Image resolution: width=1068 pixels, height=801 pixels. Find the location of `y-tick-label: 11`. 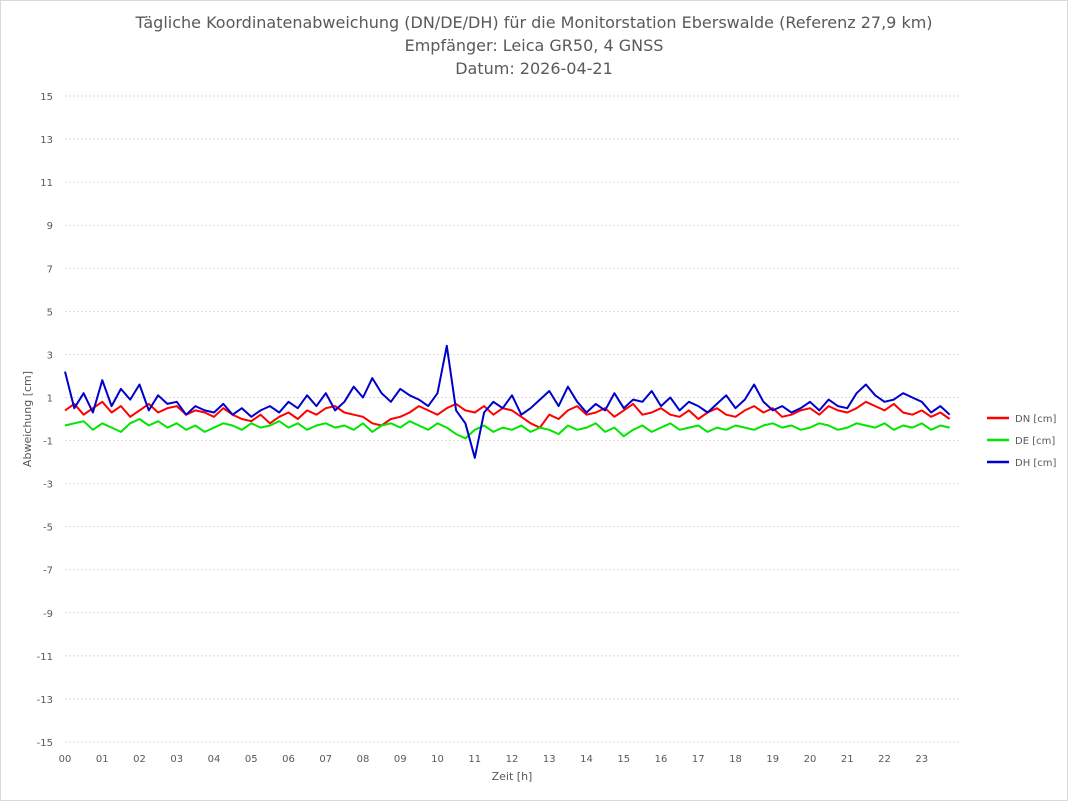

y-tick-label: 11 is located at coordinates (46, 183).